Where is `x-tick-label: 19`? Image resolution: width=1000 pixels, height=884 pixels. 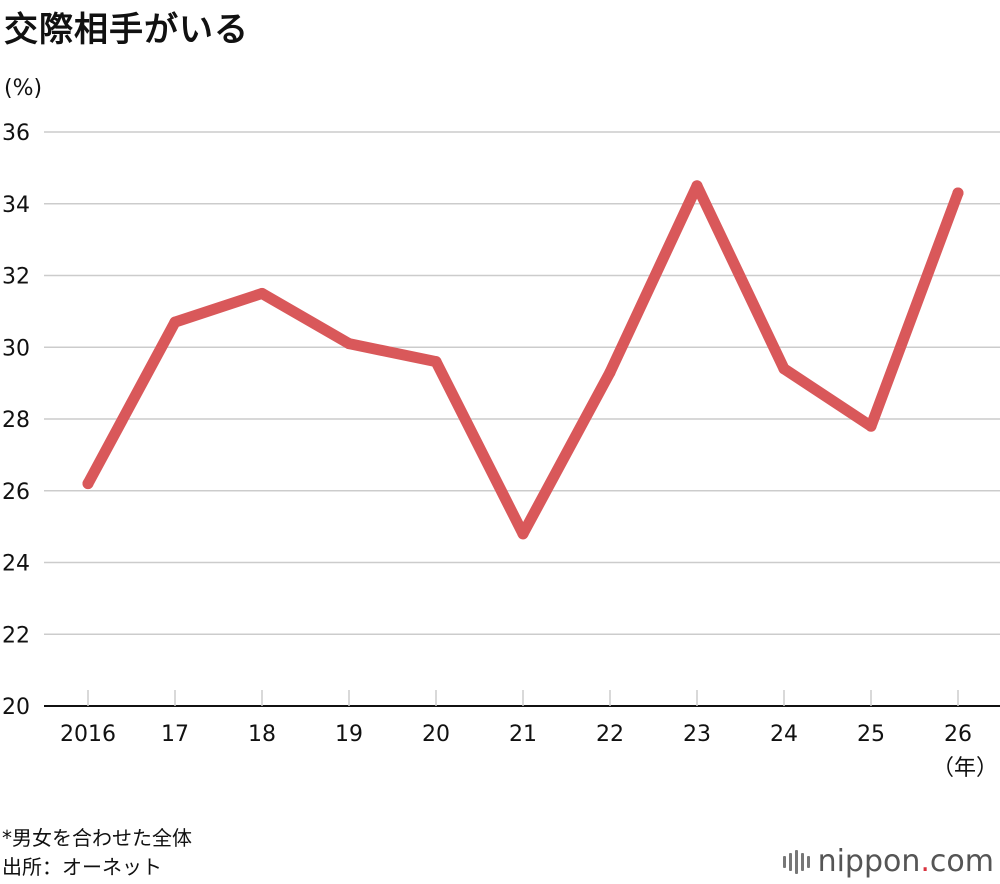
x-tick-label: 19 is located at coordinates (349, 734).